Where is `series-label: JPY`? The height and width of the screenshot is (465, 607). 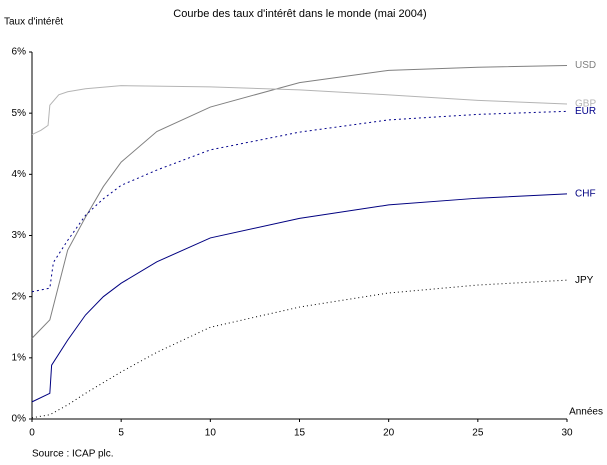 series-label: JPY is located at coordinates (584, 280).